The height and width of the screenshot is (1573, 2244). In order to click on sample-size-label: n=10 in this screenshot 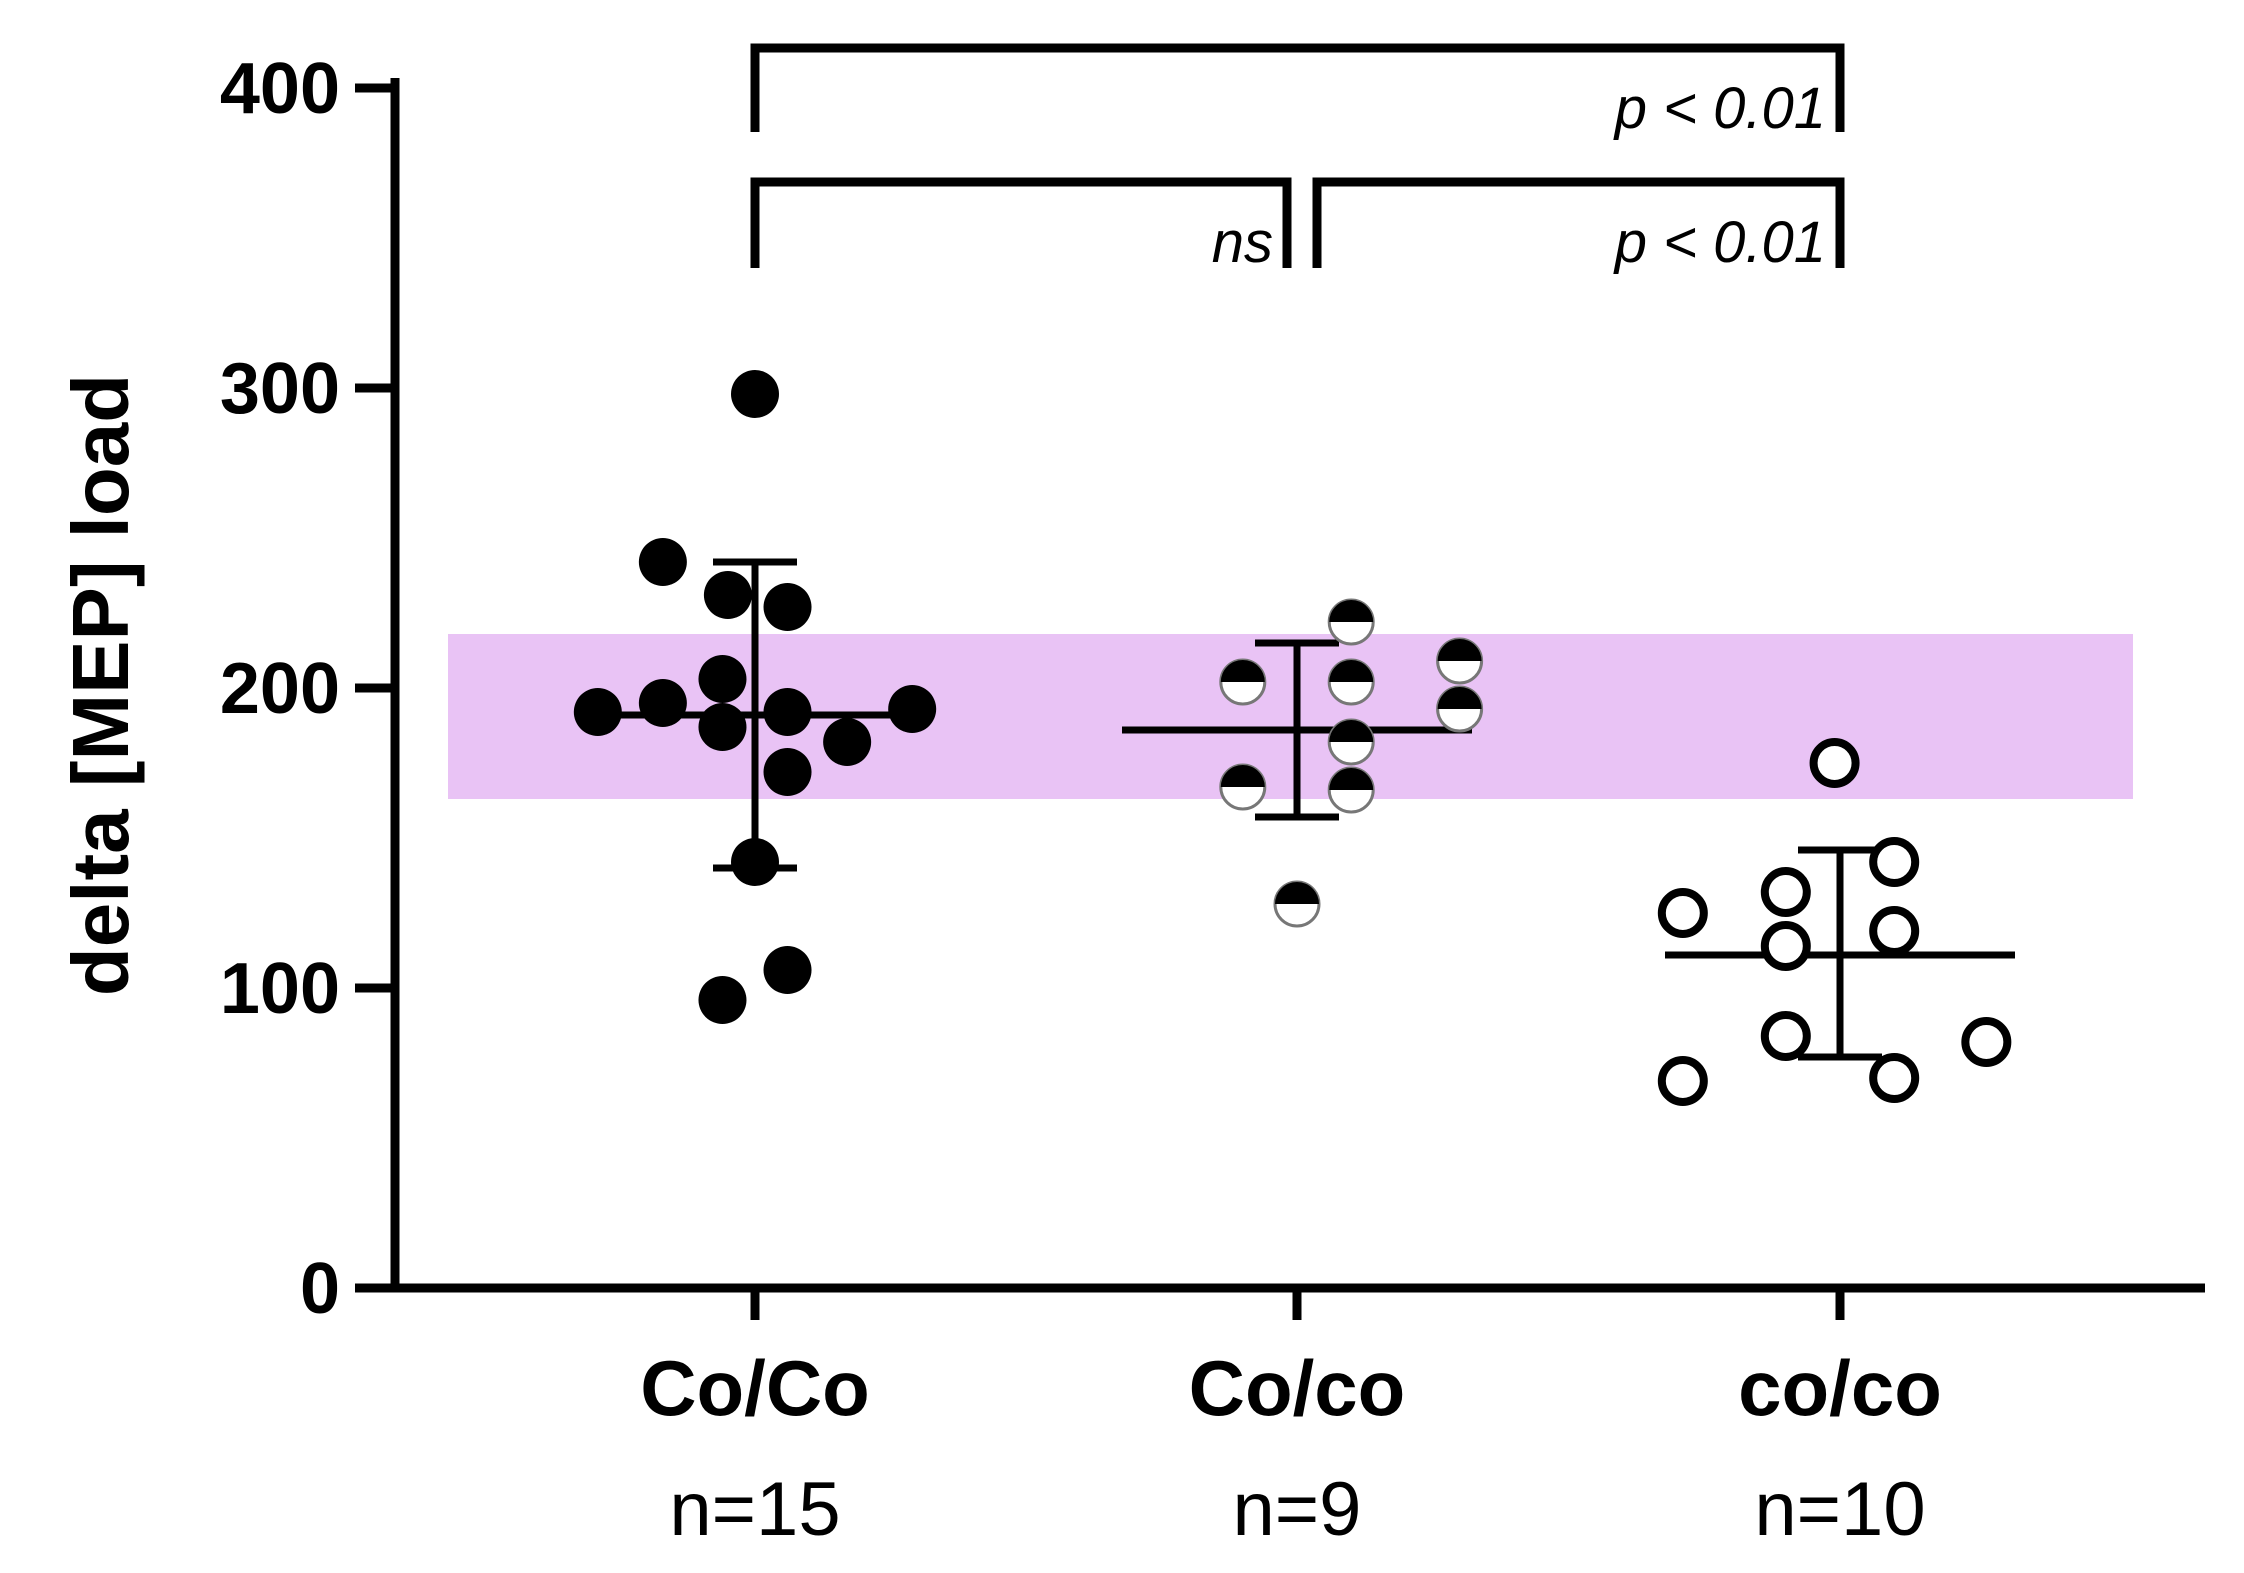, I will do `click(1839, 1509)`.